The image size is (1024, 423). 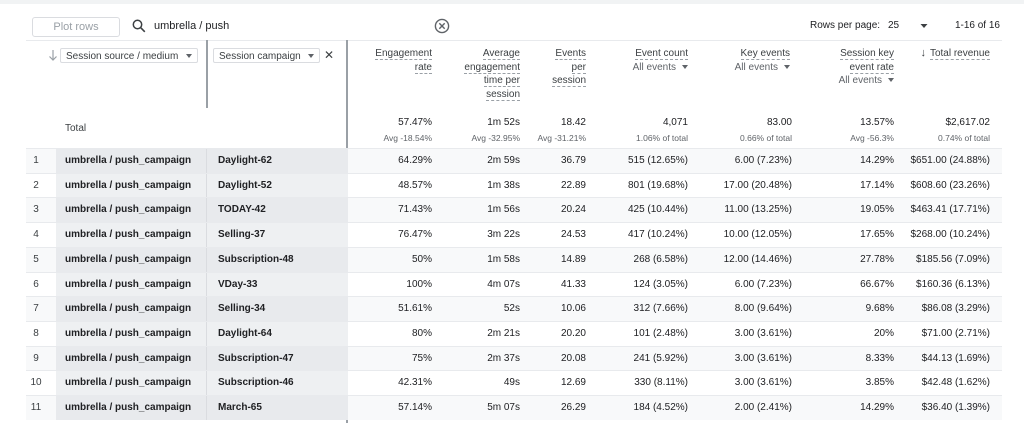 What do you see at coordinates (415, 160) in the screenshot?
I see `cell-engagement-rate: 64.29%` at bounding box center [415, 160].